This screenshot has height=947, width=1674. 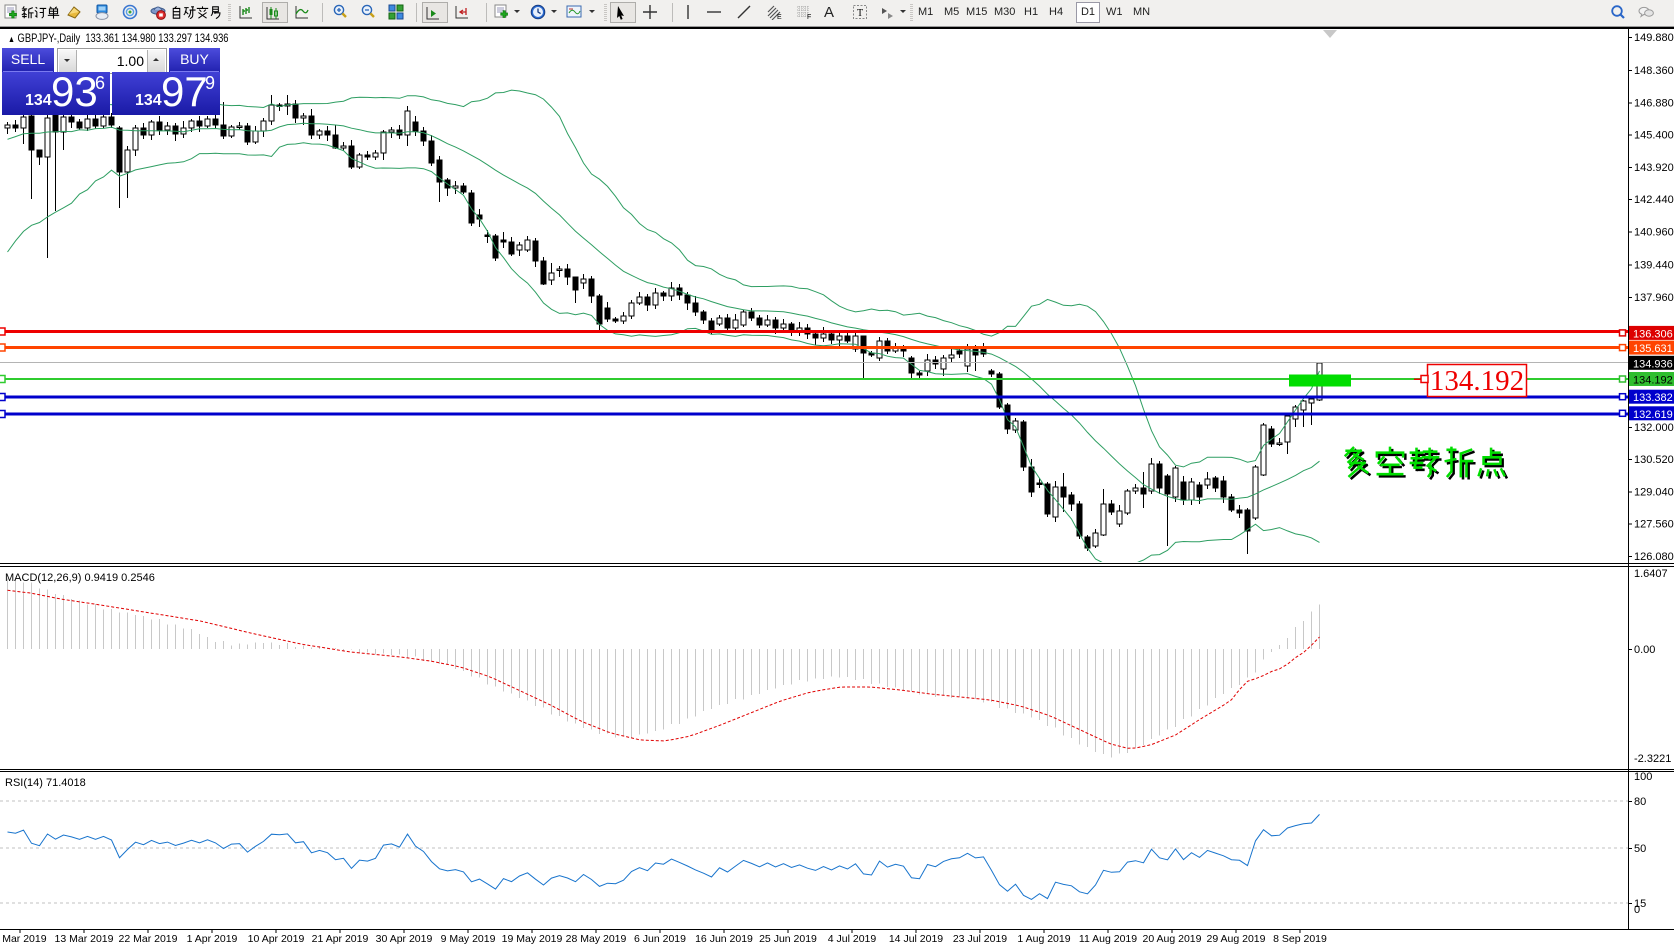 What do you see at coordinates (980, 939) in the screenshot?
I see `svg-text: 23 Jul 2019` at bounding box center [980, 939].